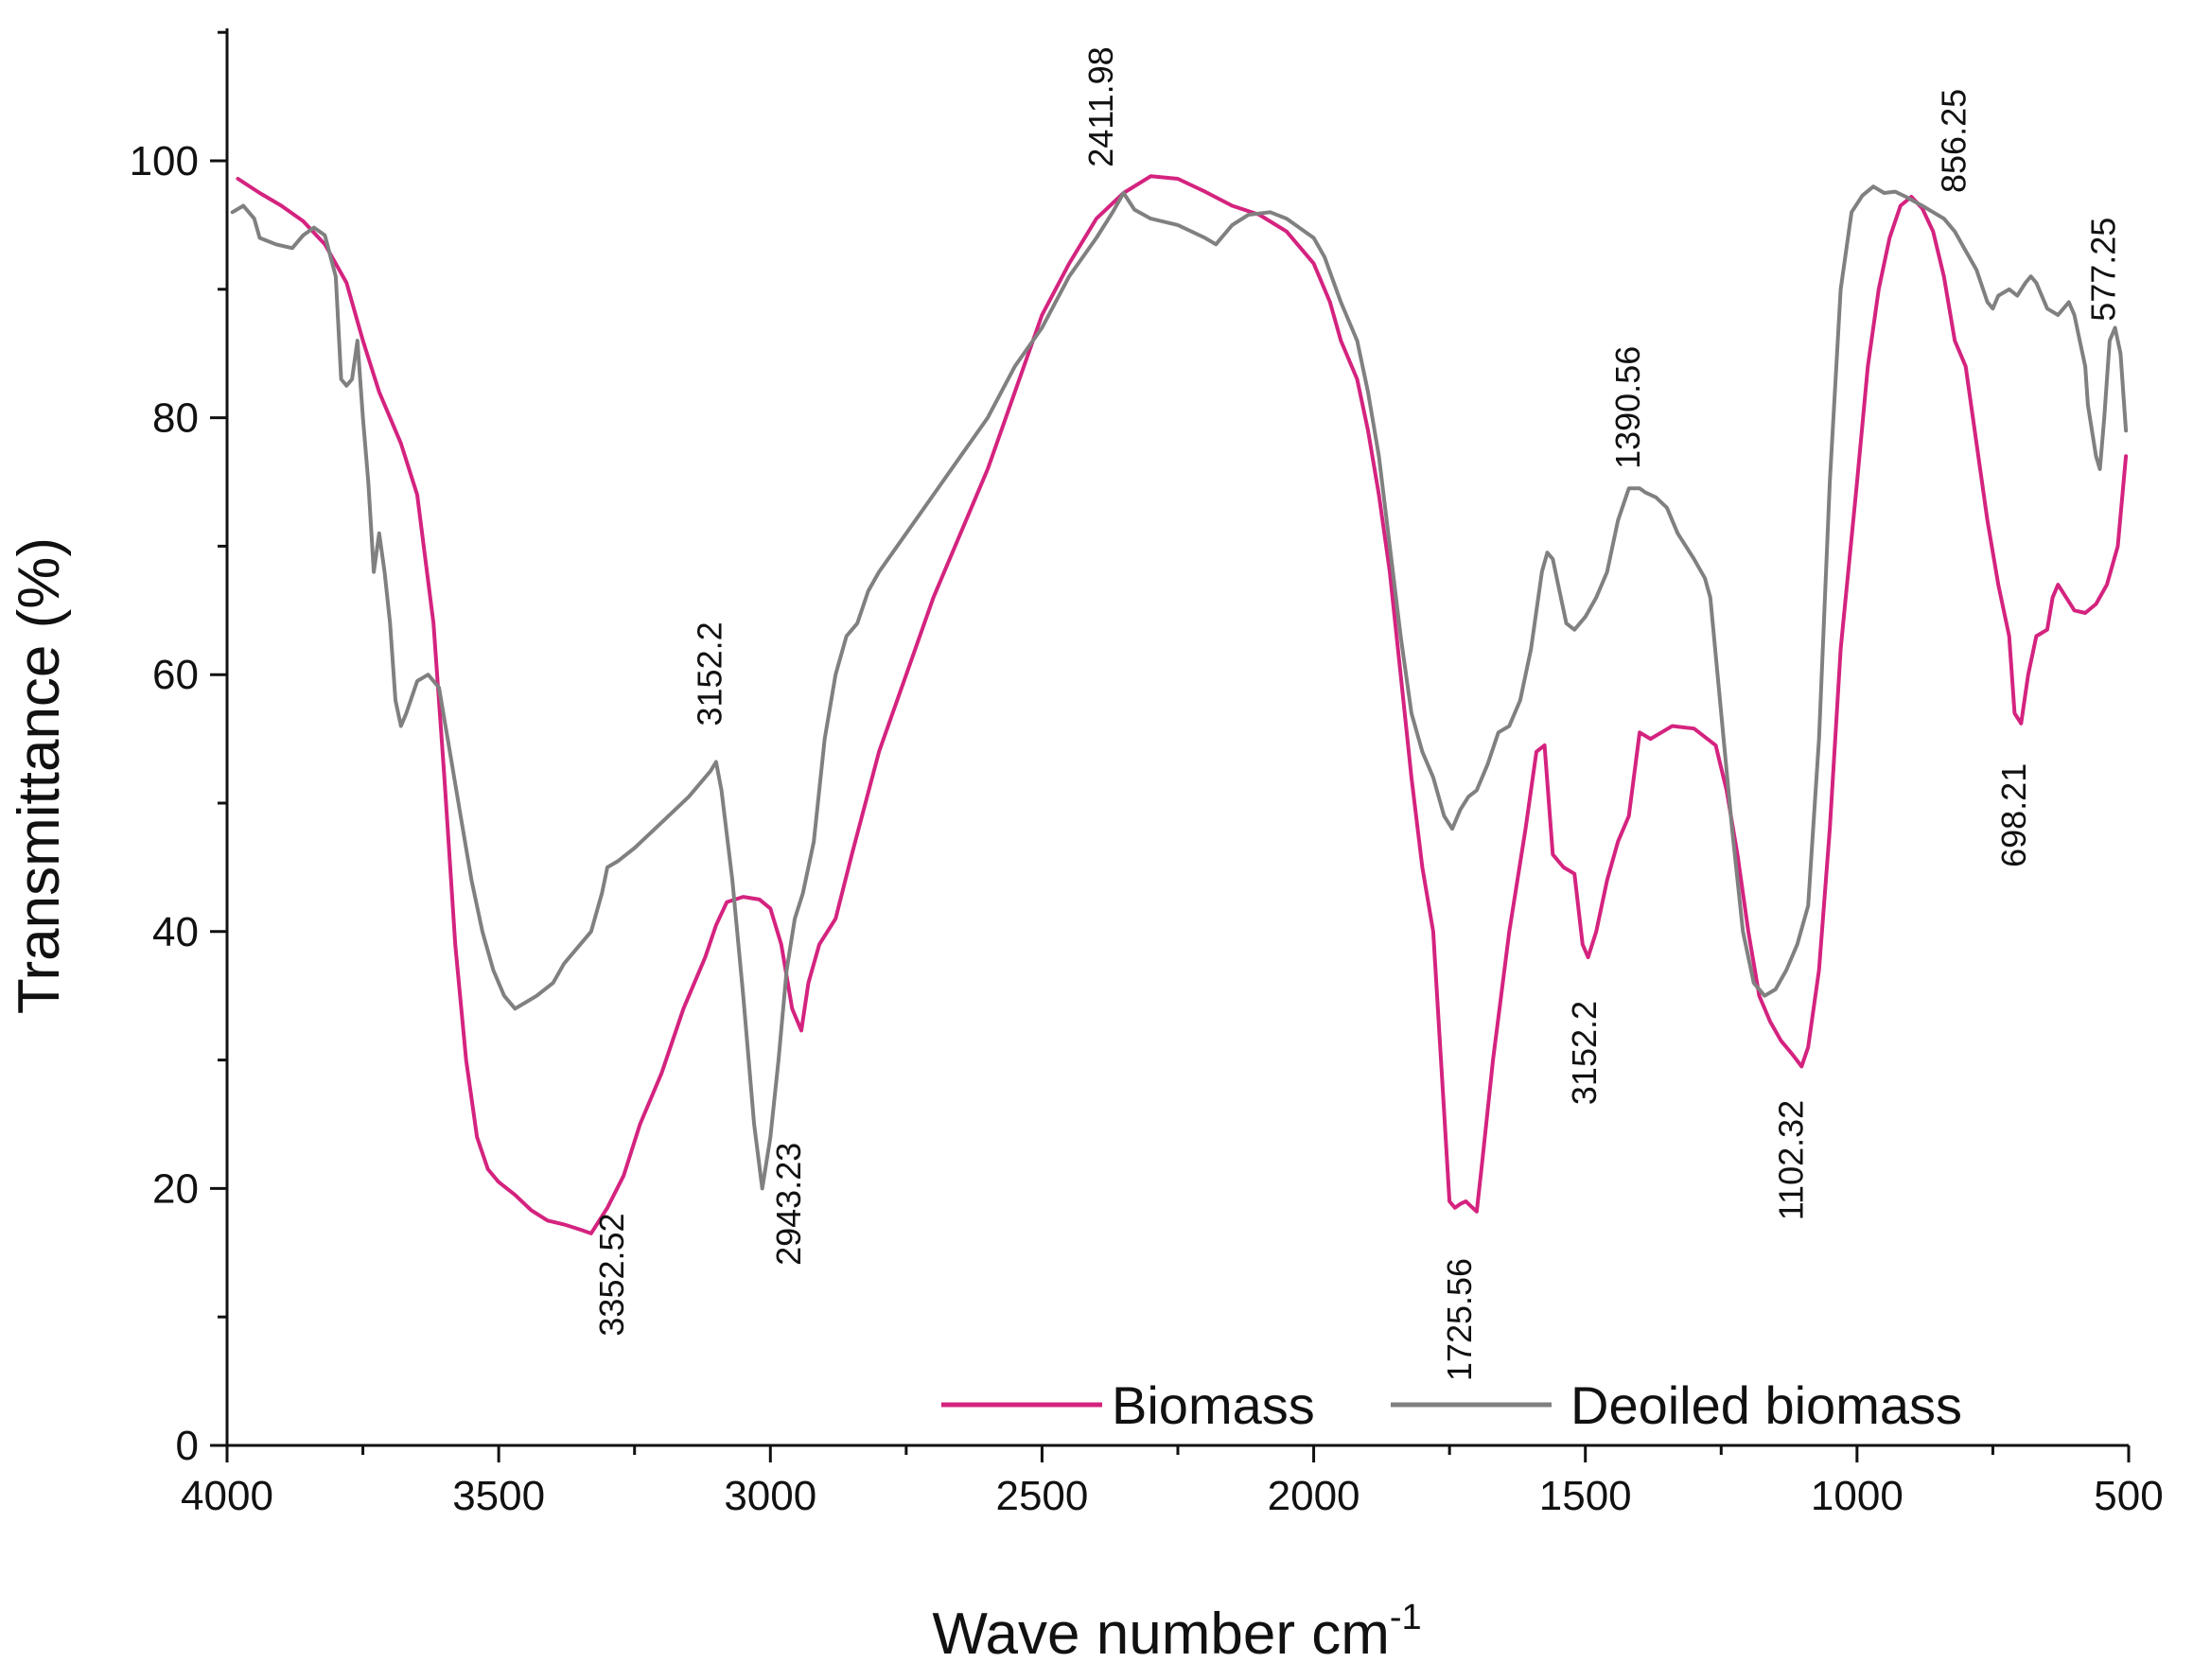 This screenshot has height=1680, width=2193. What do you see at coordinates (498, 1496) in the screenshot?
I see `x-tick-label: 3500` at bounding box center [498, 1496].